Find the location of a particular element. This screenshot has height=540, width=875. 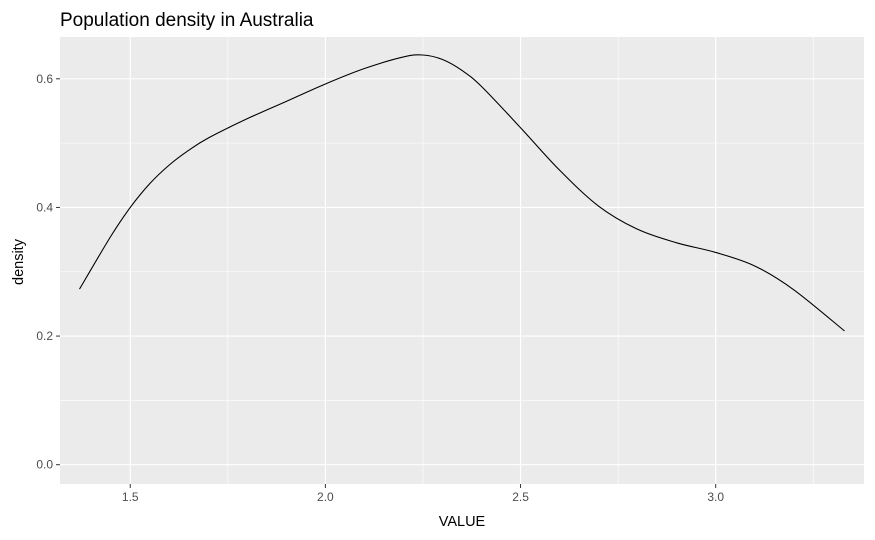

x-axis: 1.5 2.0 2.5 3.0 is located at coordinates (423, 494).